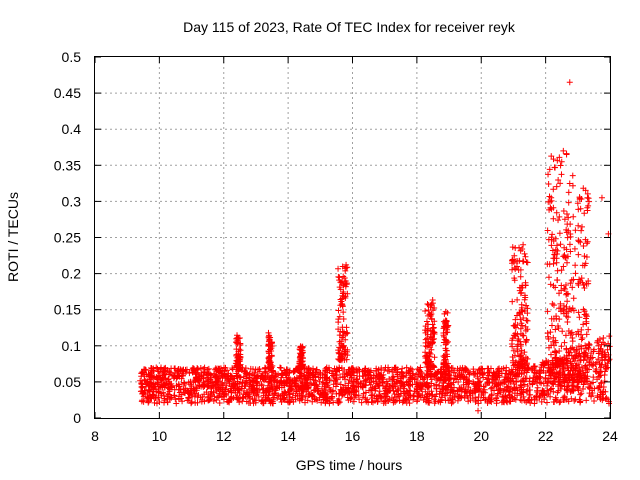 The height and width of the screenshot is (480, 640). Describe the element at coordinates (546, 436) in the screenshot. I see `x-tick-label: 22` at that location.